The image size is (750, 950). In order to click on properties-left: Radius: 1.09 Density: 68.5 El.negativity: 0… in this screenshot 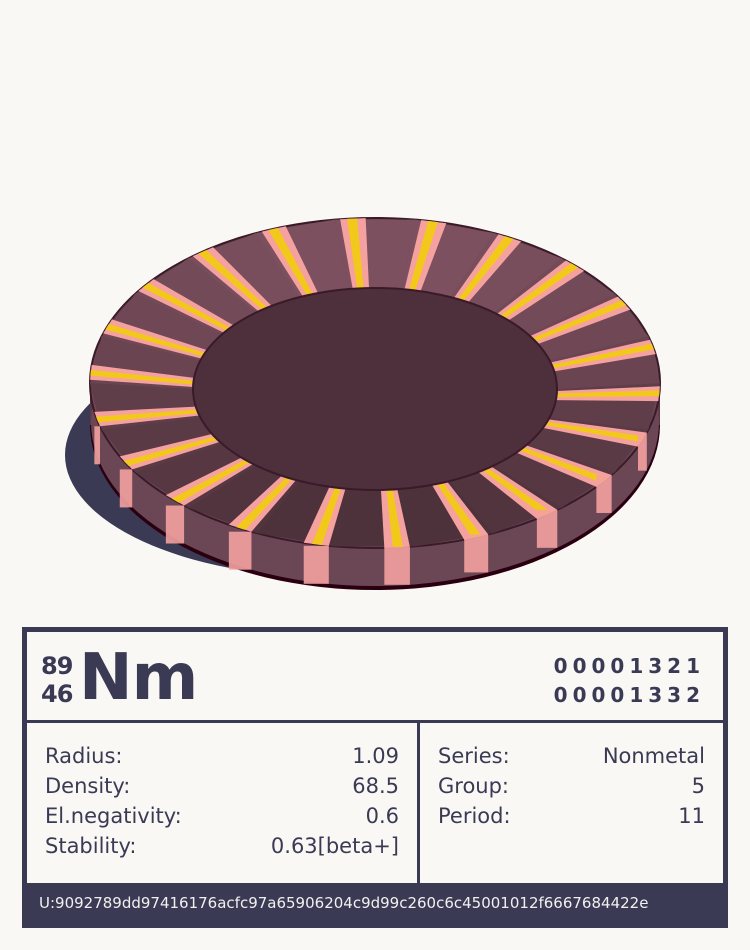, I will do `click(223, 805)`.